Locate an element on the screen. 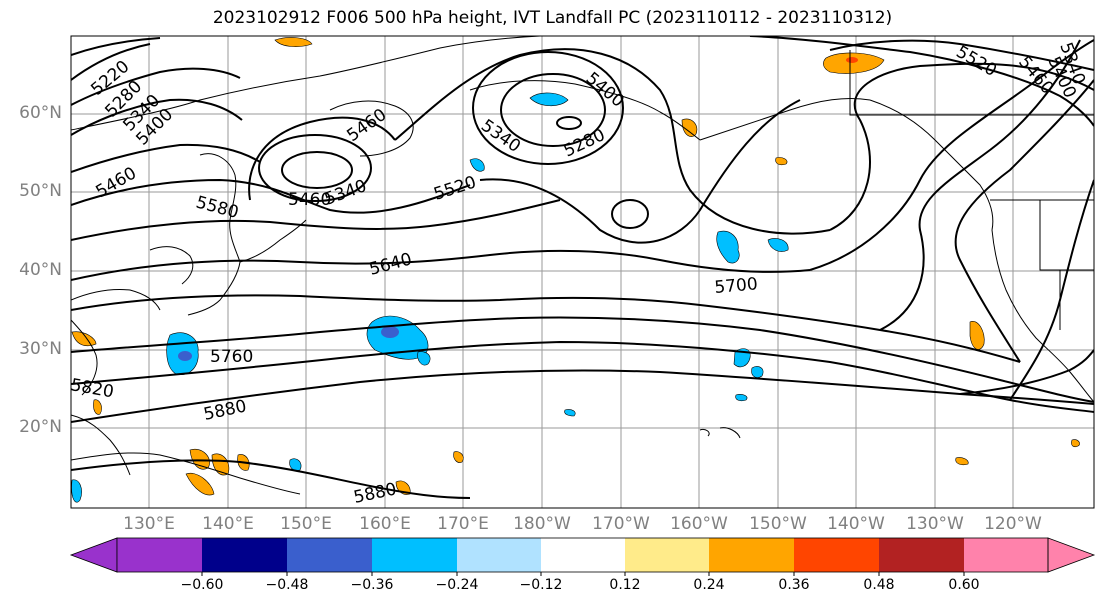 The height and width of the screenshot is (601, 1105). lon-label: 170°E is located at coordinates (463, 524).